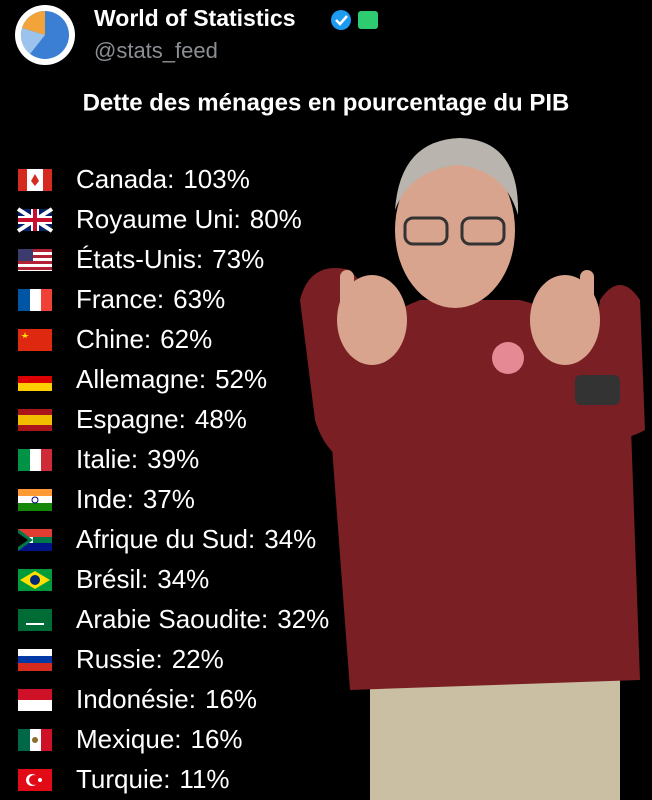 The height and width of the screenshot is (800, 652). I want to click on country-label: Canada:, so click(125, 179).